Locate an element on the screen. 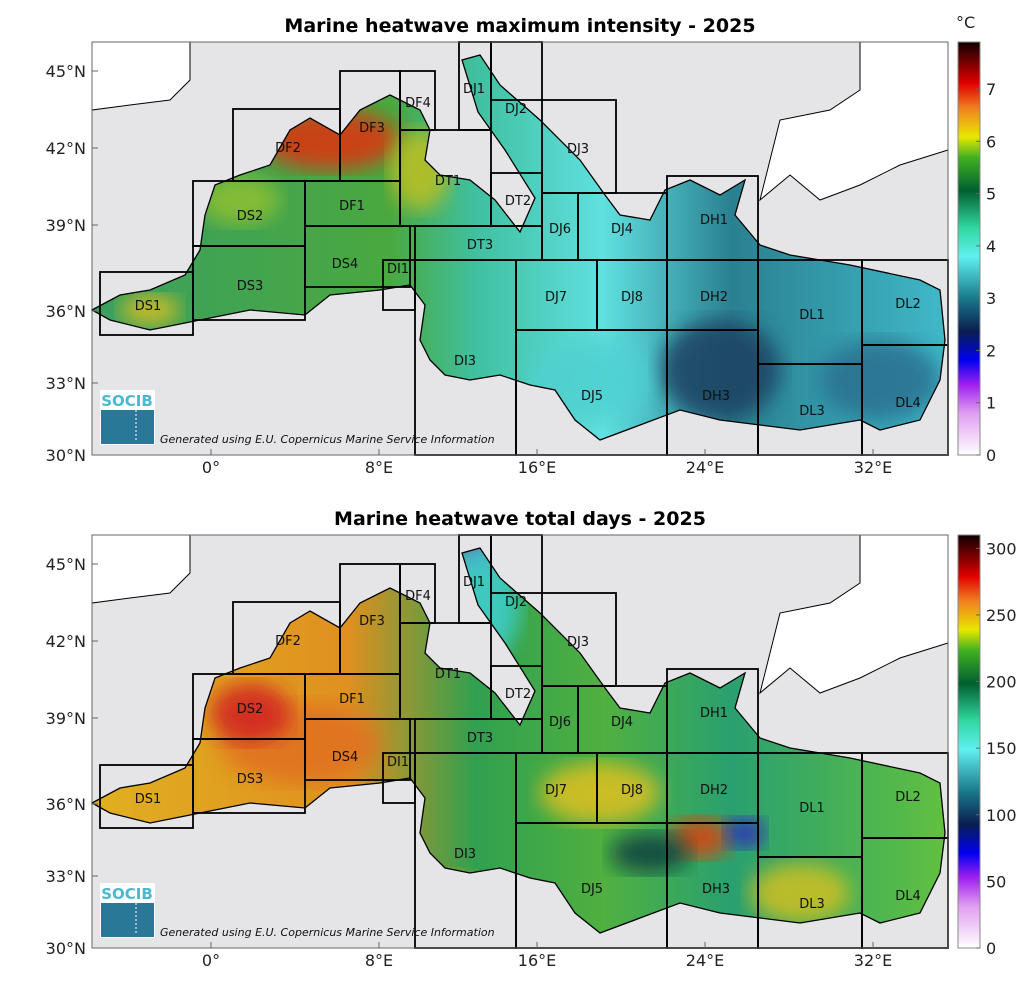  colorbar-tick: 1 is located at coordinates (991, 403).